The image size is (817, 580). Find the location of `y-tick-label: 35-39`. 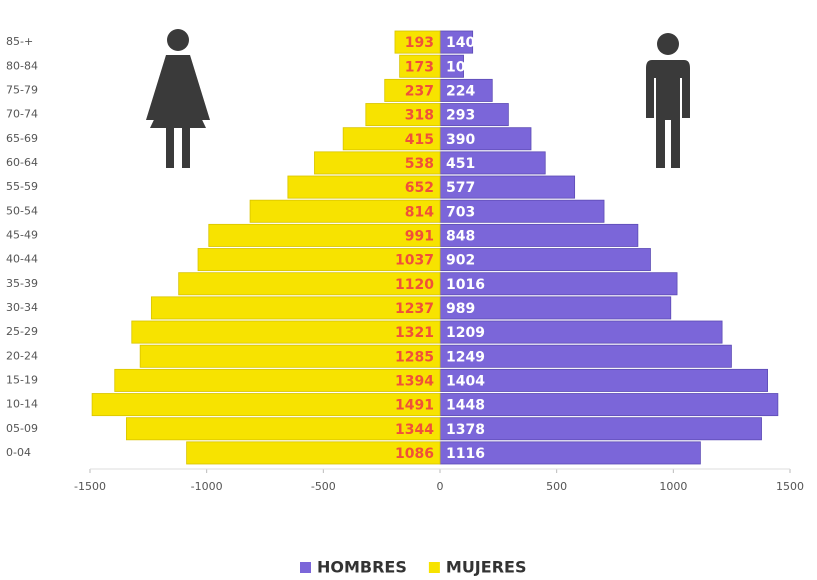

y-tick-label: 35-39 is located at coordinates (22, 283).